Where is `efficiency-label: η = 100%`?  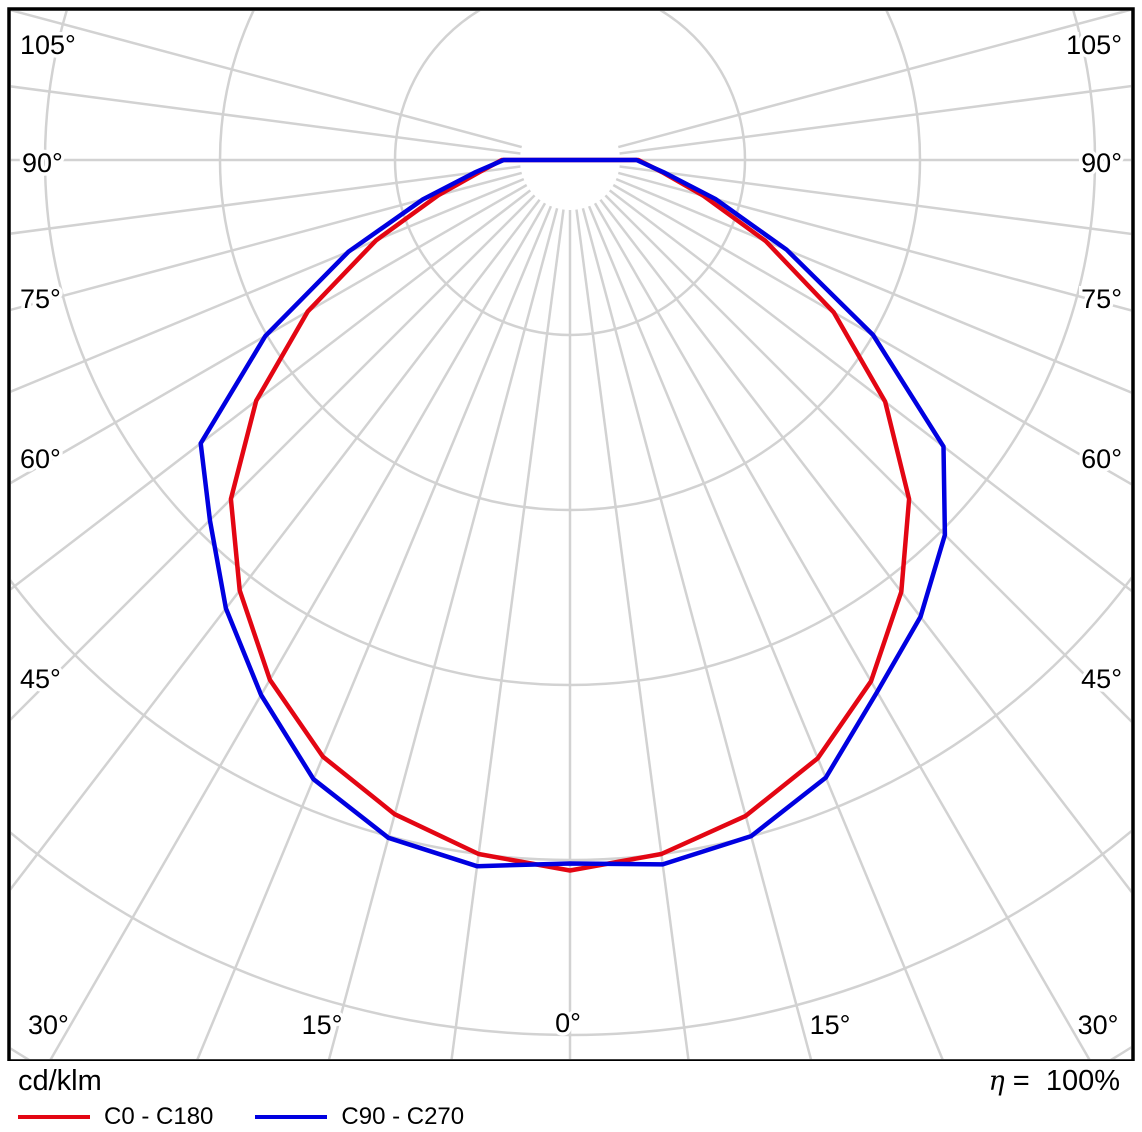 efficiency-label: η = 100% is located at coordinates (1054, 1081).